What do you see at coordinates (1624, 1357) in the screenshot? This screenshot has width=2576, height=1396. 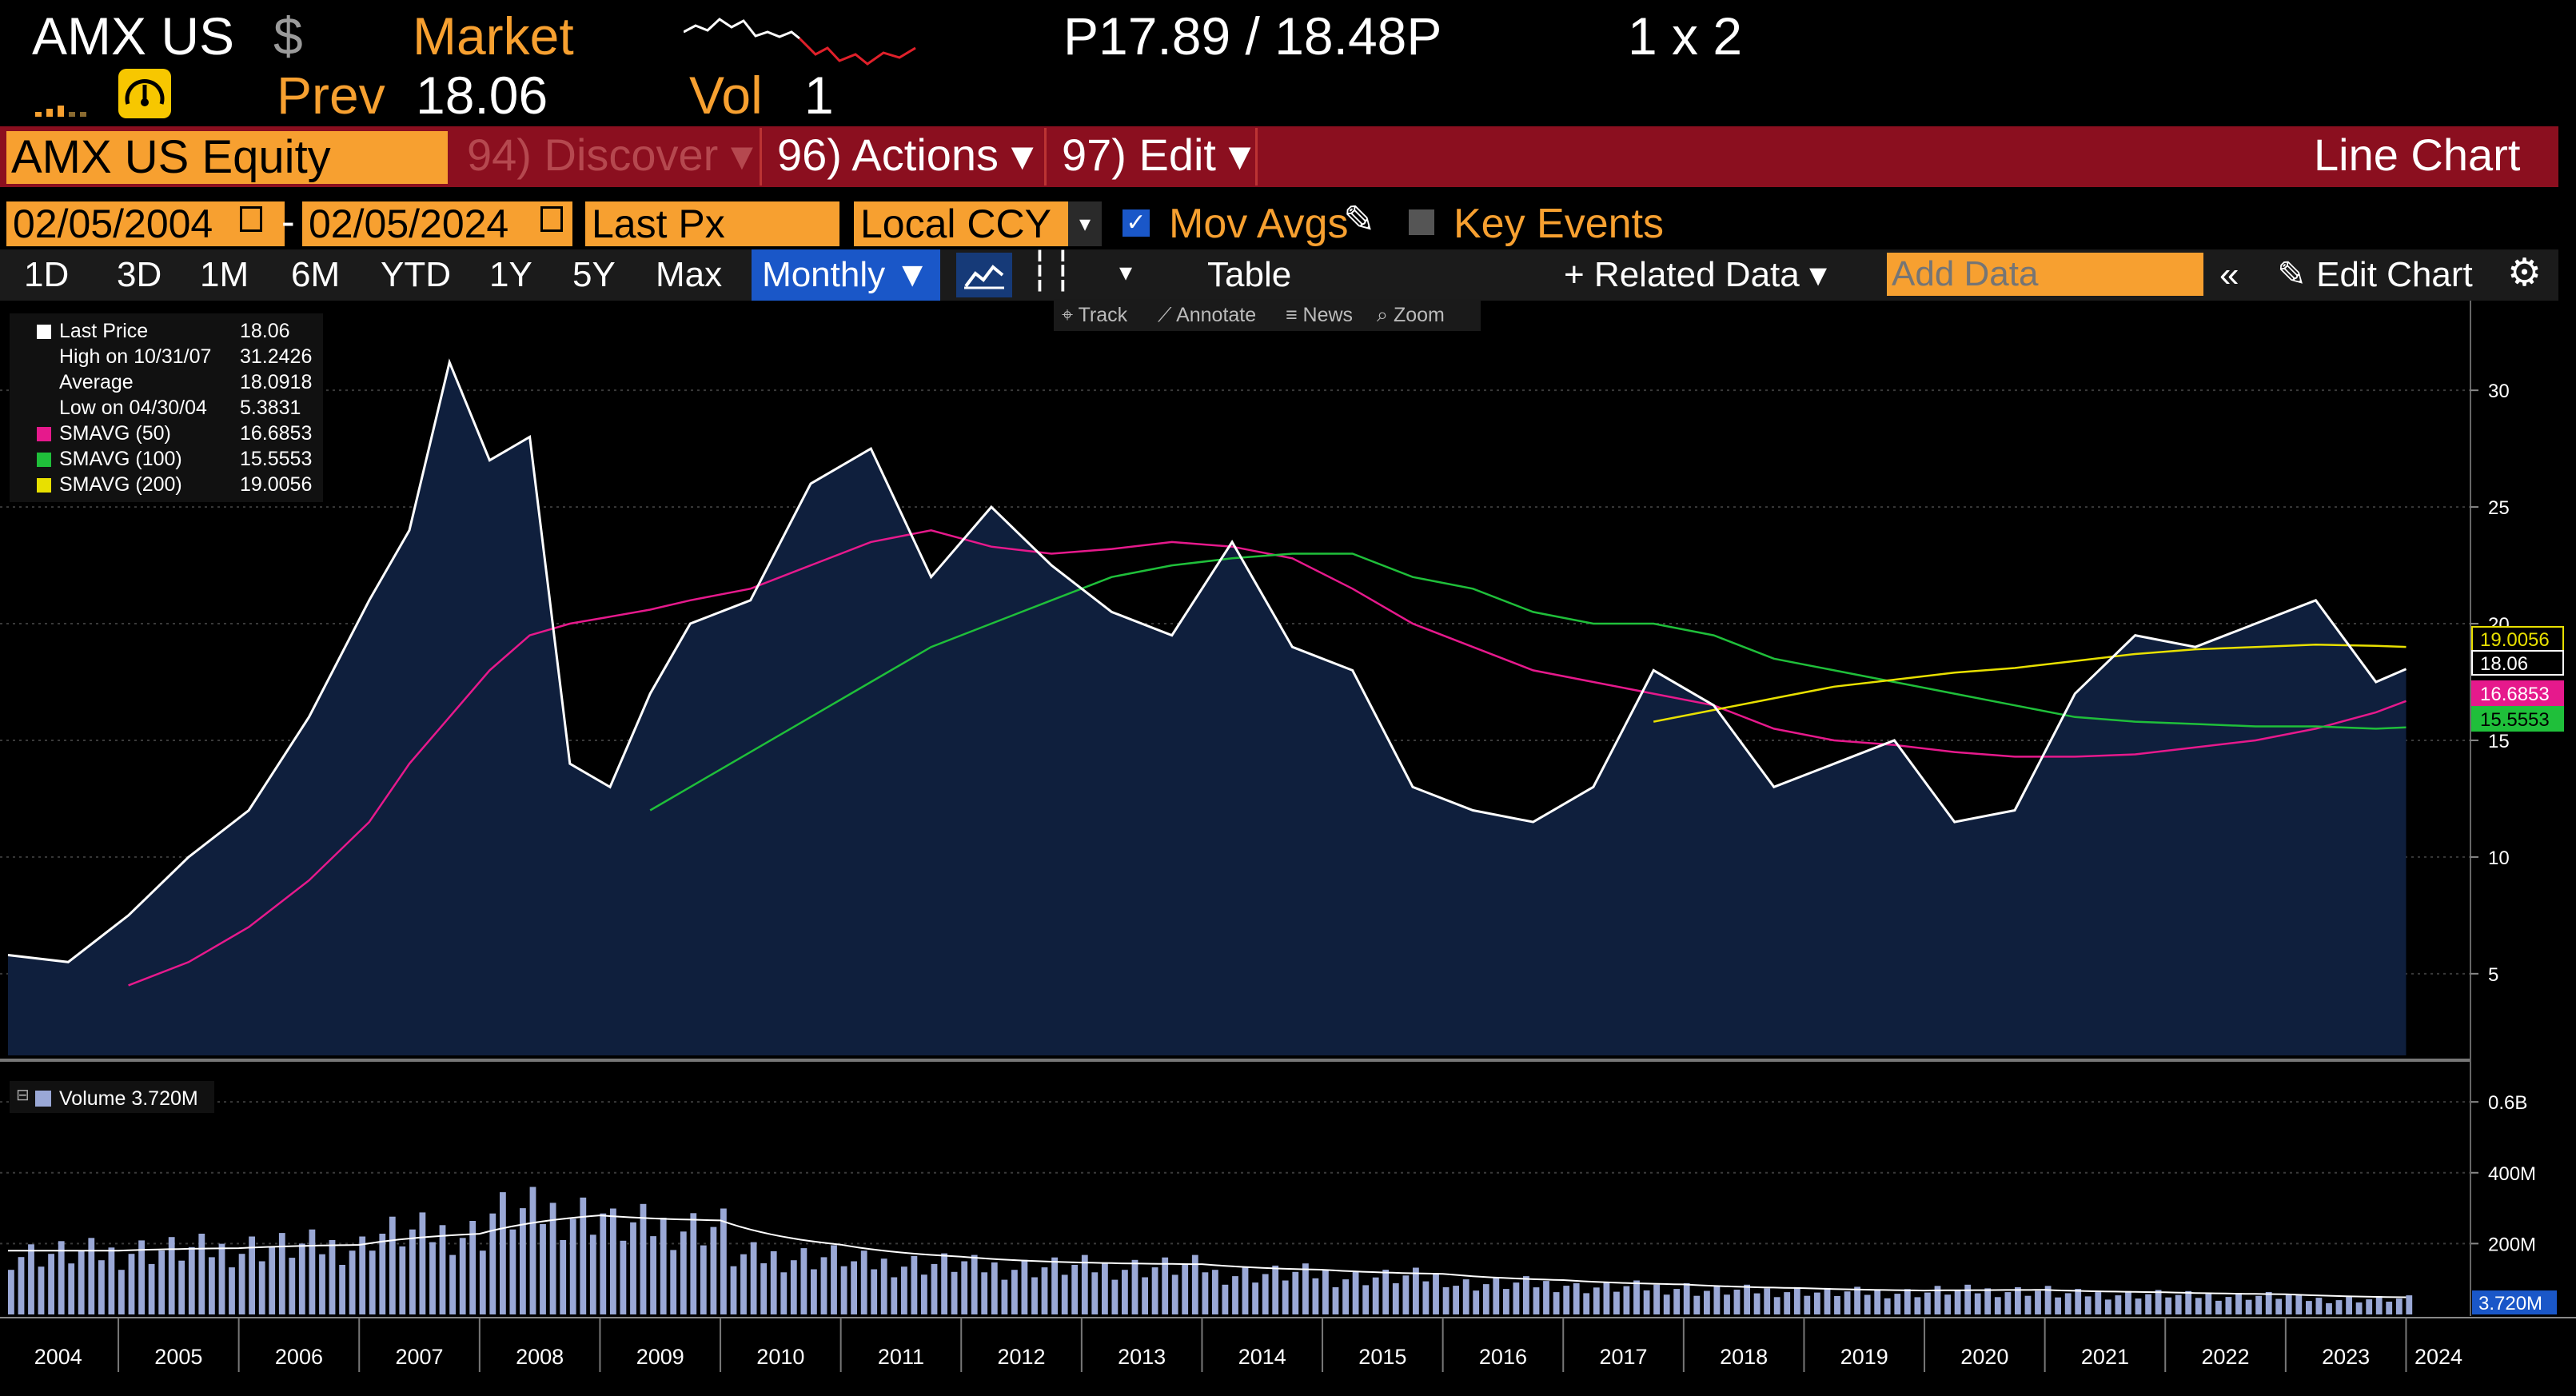 I see `x-tick-label: 2017` at bounding box center [1624, 1357].